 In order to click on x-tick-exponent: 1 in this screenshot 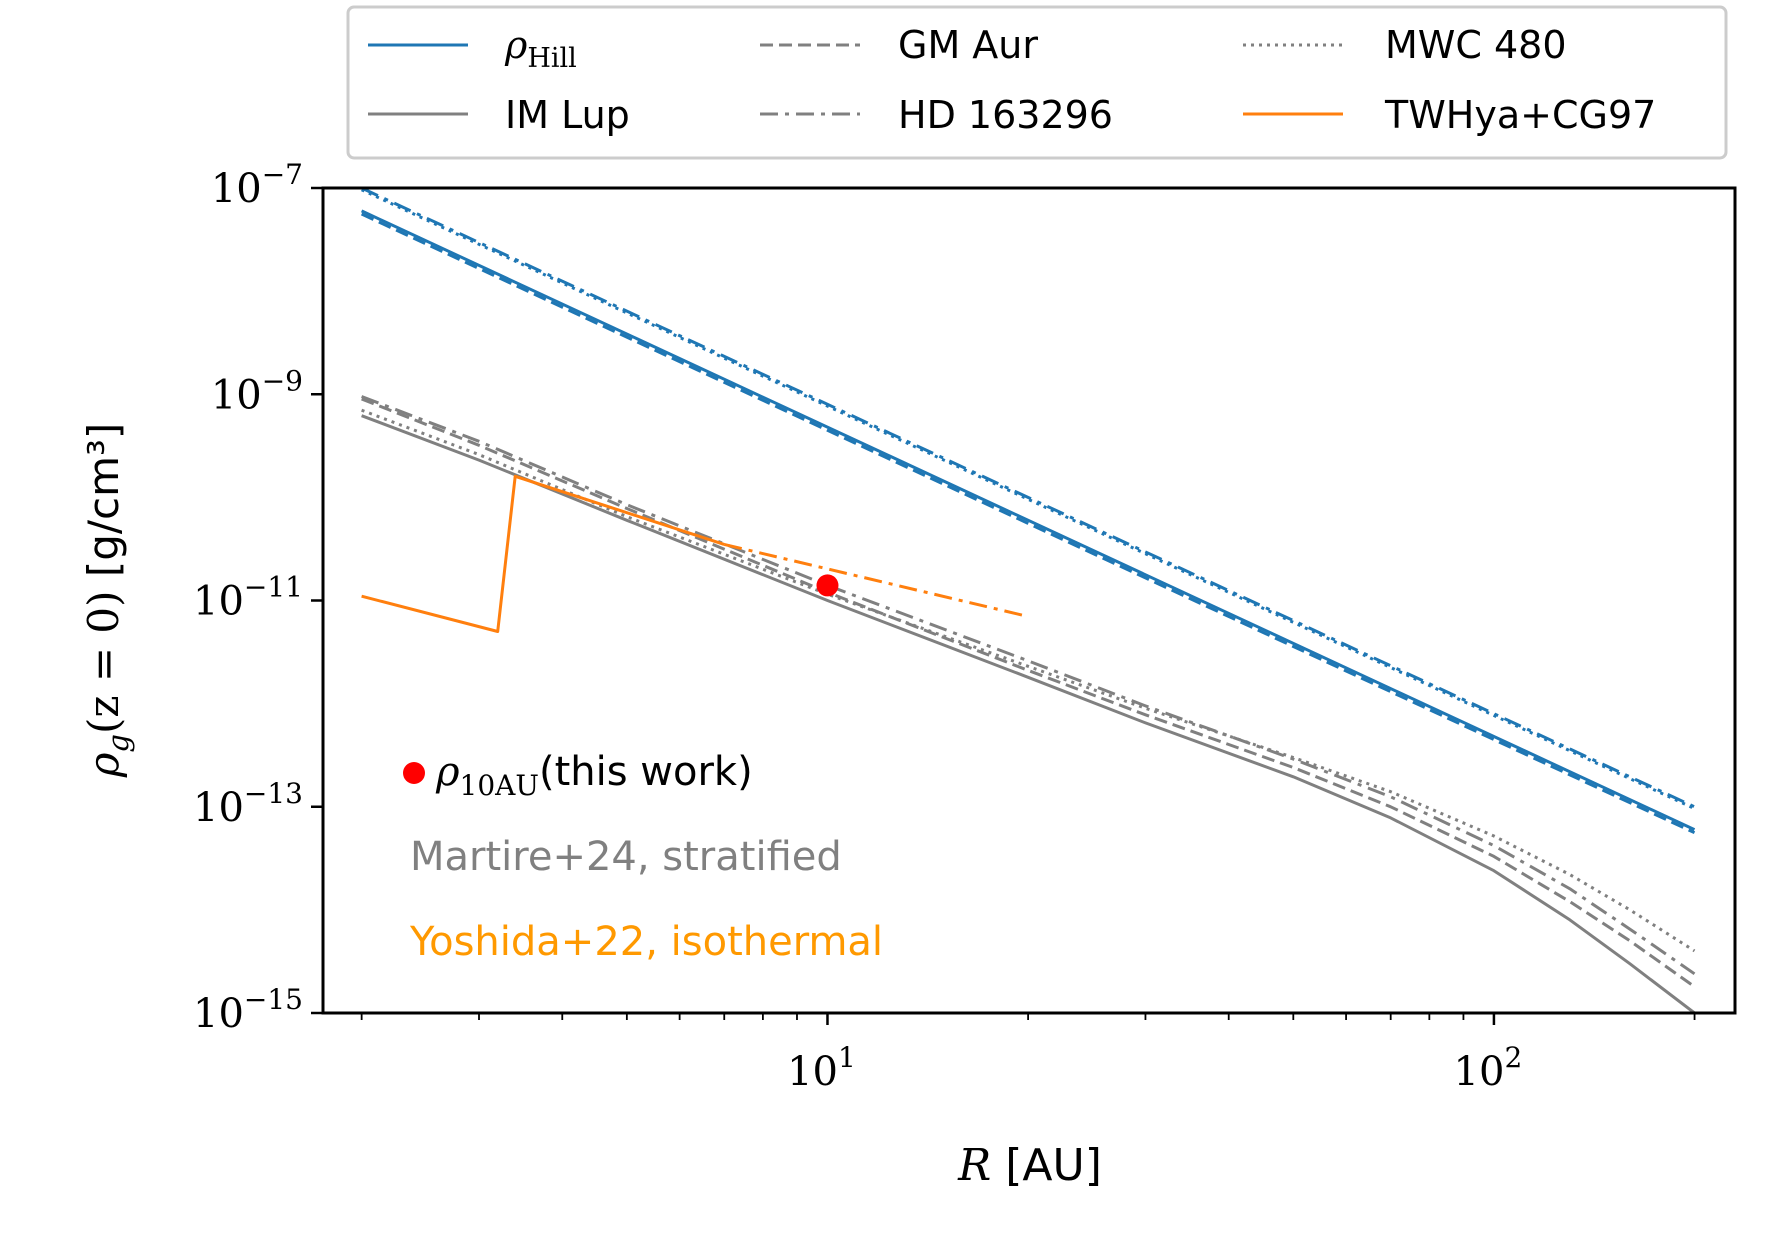, I will do `click(847, 1057)`.